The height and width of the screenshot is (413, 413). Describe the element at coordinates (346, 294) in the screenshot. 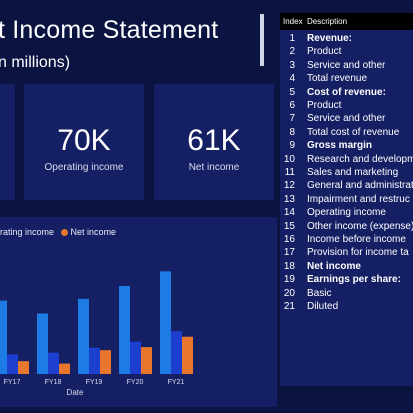

I see `table-row: 20 Basic` at that location.